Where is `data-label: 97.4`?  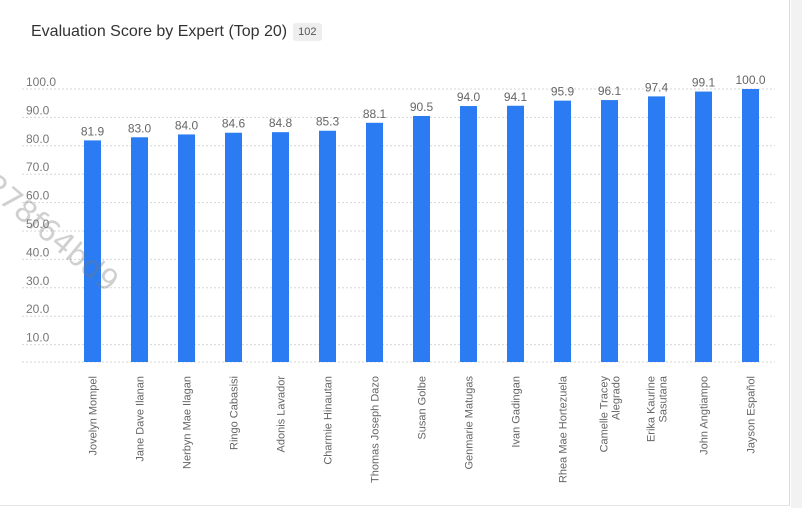 data-label: 97.4 is located at coordinates (657, 87).